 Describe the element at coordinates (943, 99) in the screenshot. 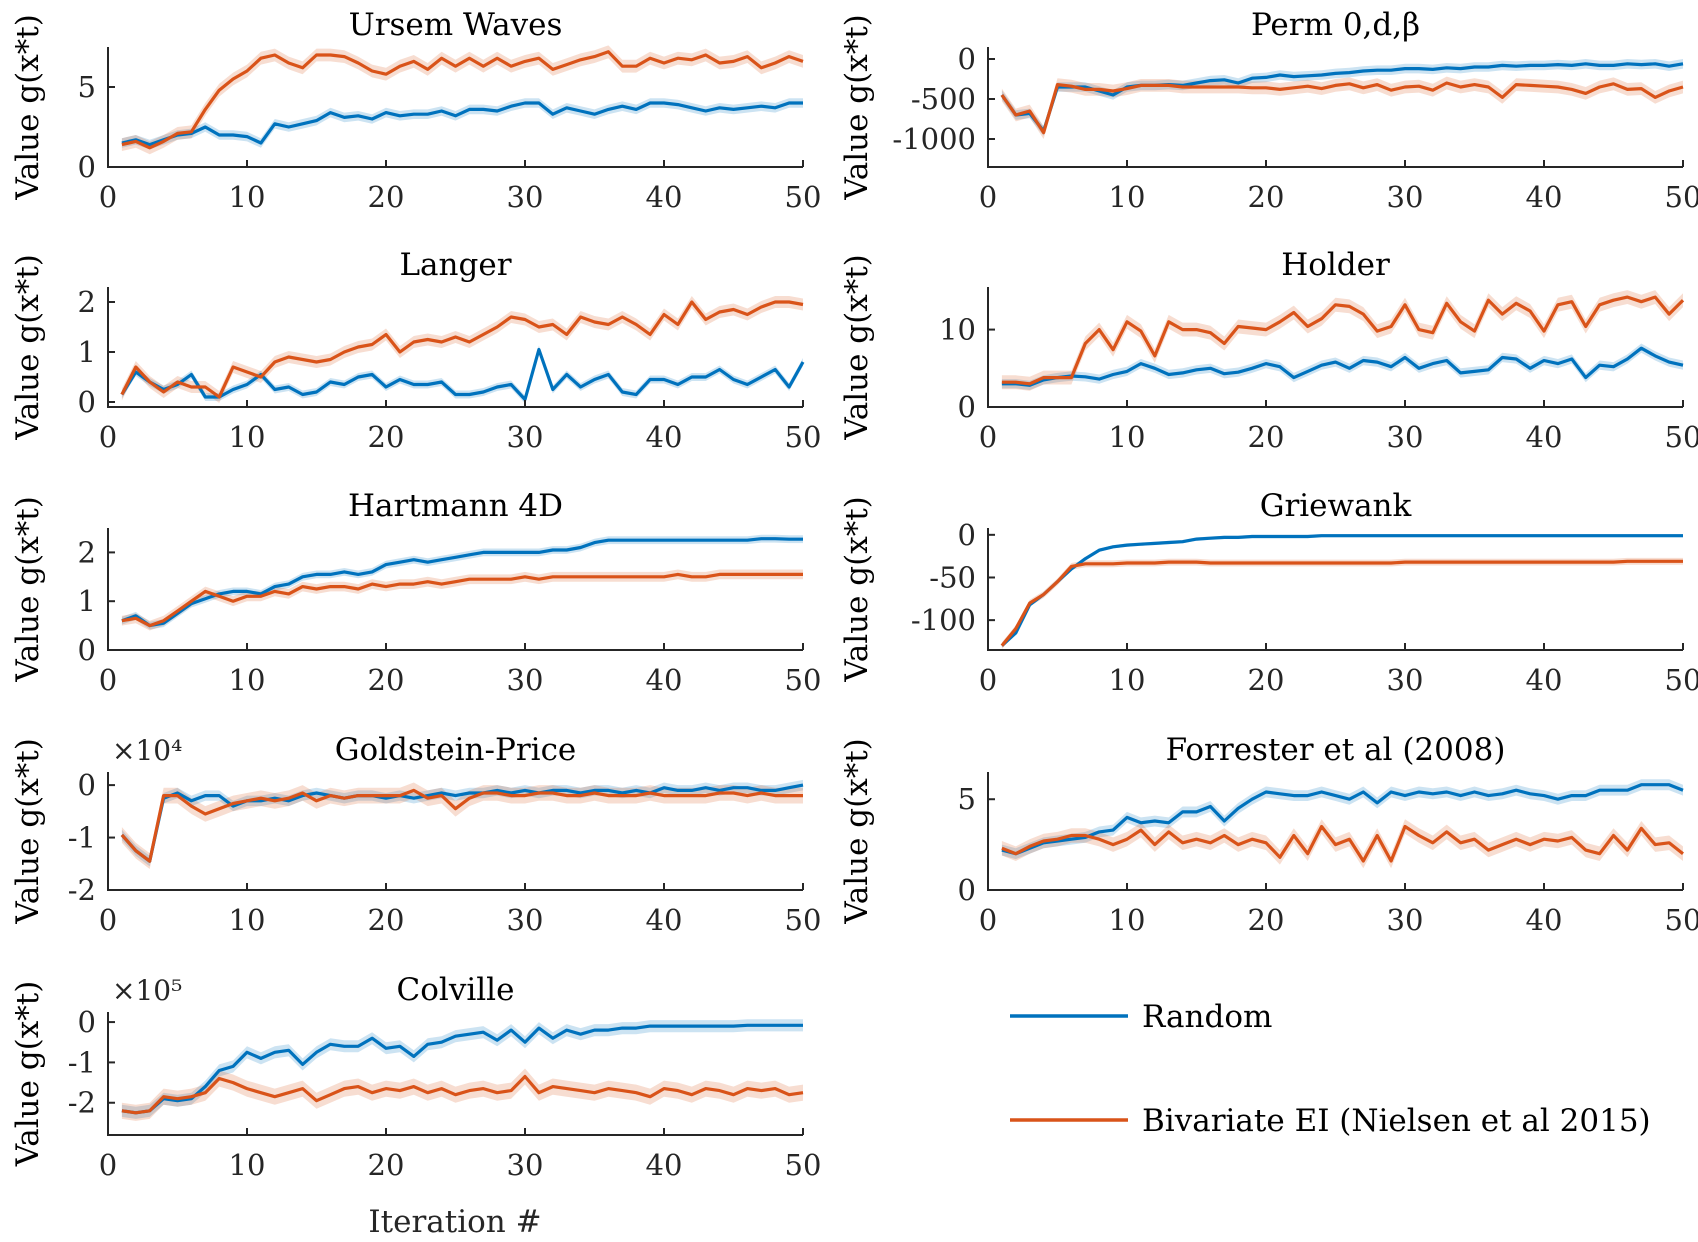

I see `y-tick-label: -500` at that location.